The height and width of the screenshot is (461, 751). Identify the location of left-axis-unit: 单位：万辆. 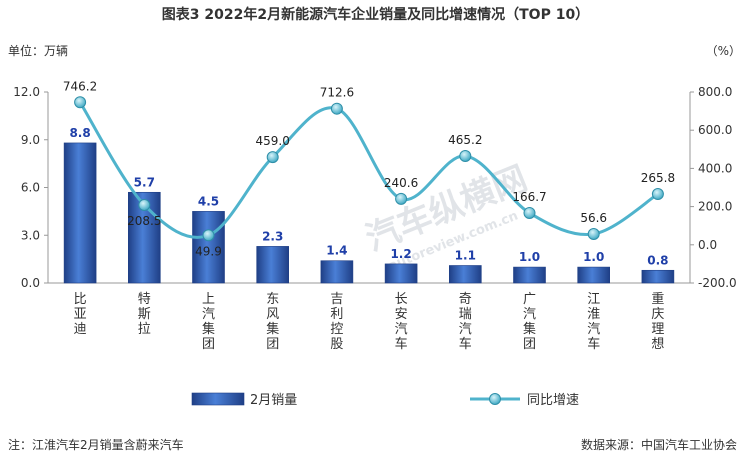
(38, 51).